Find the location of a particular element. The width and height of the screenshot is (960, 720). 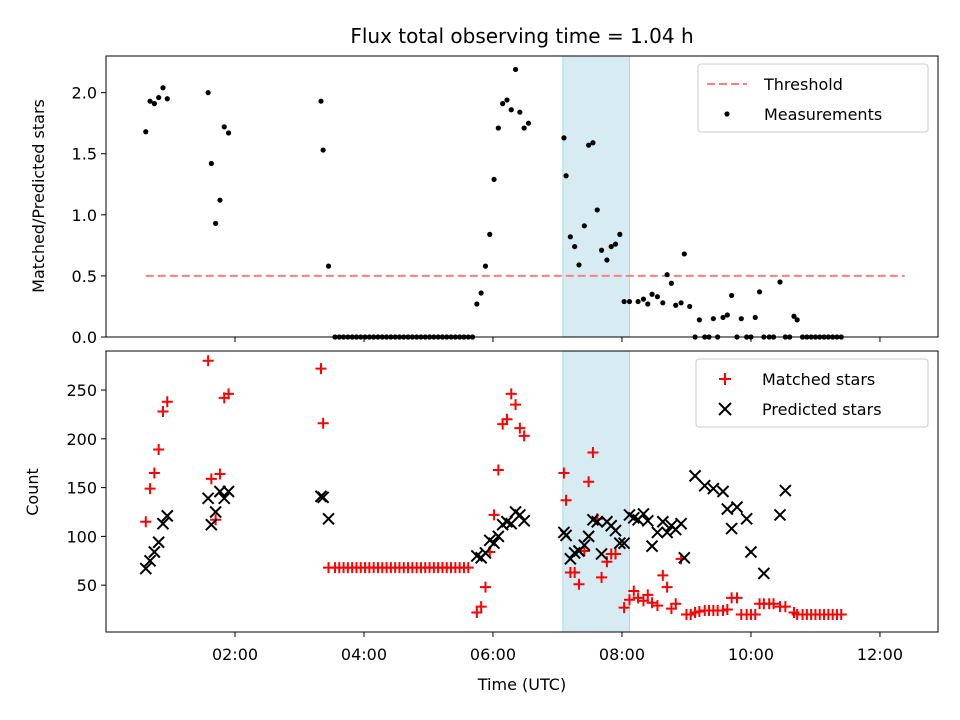

legend-predicted-swatch is located at coordinates (725, 409).